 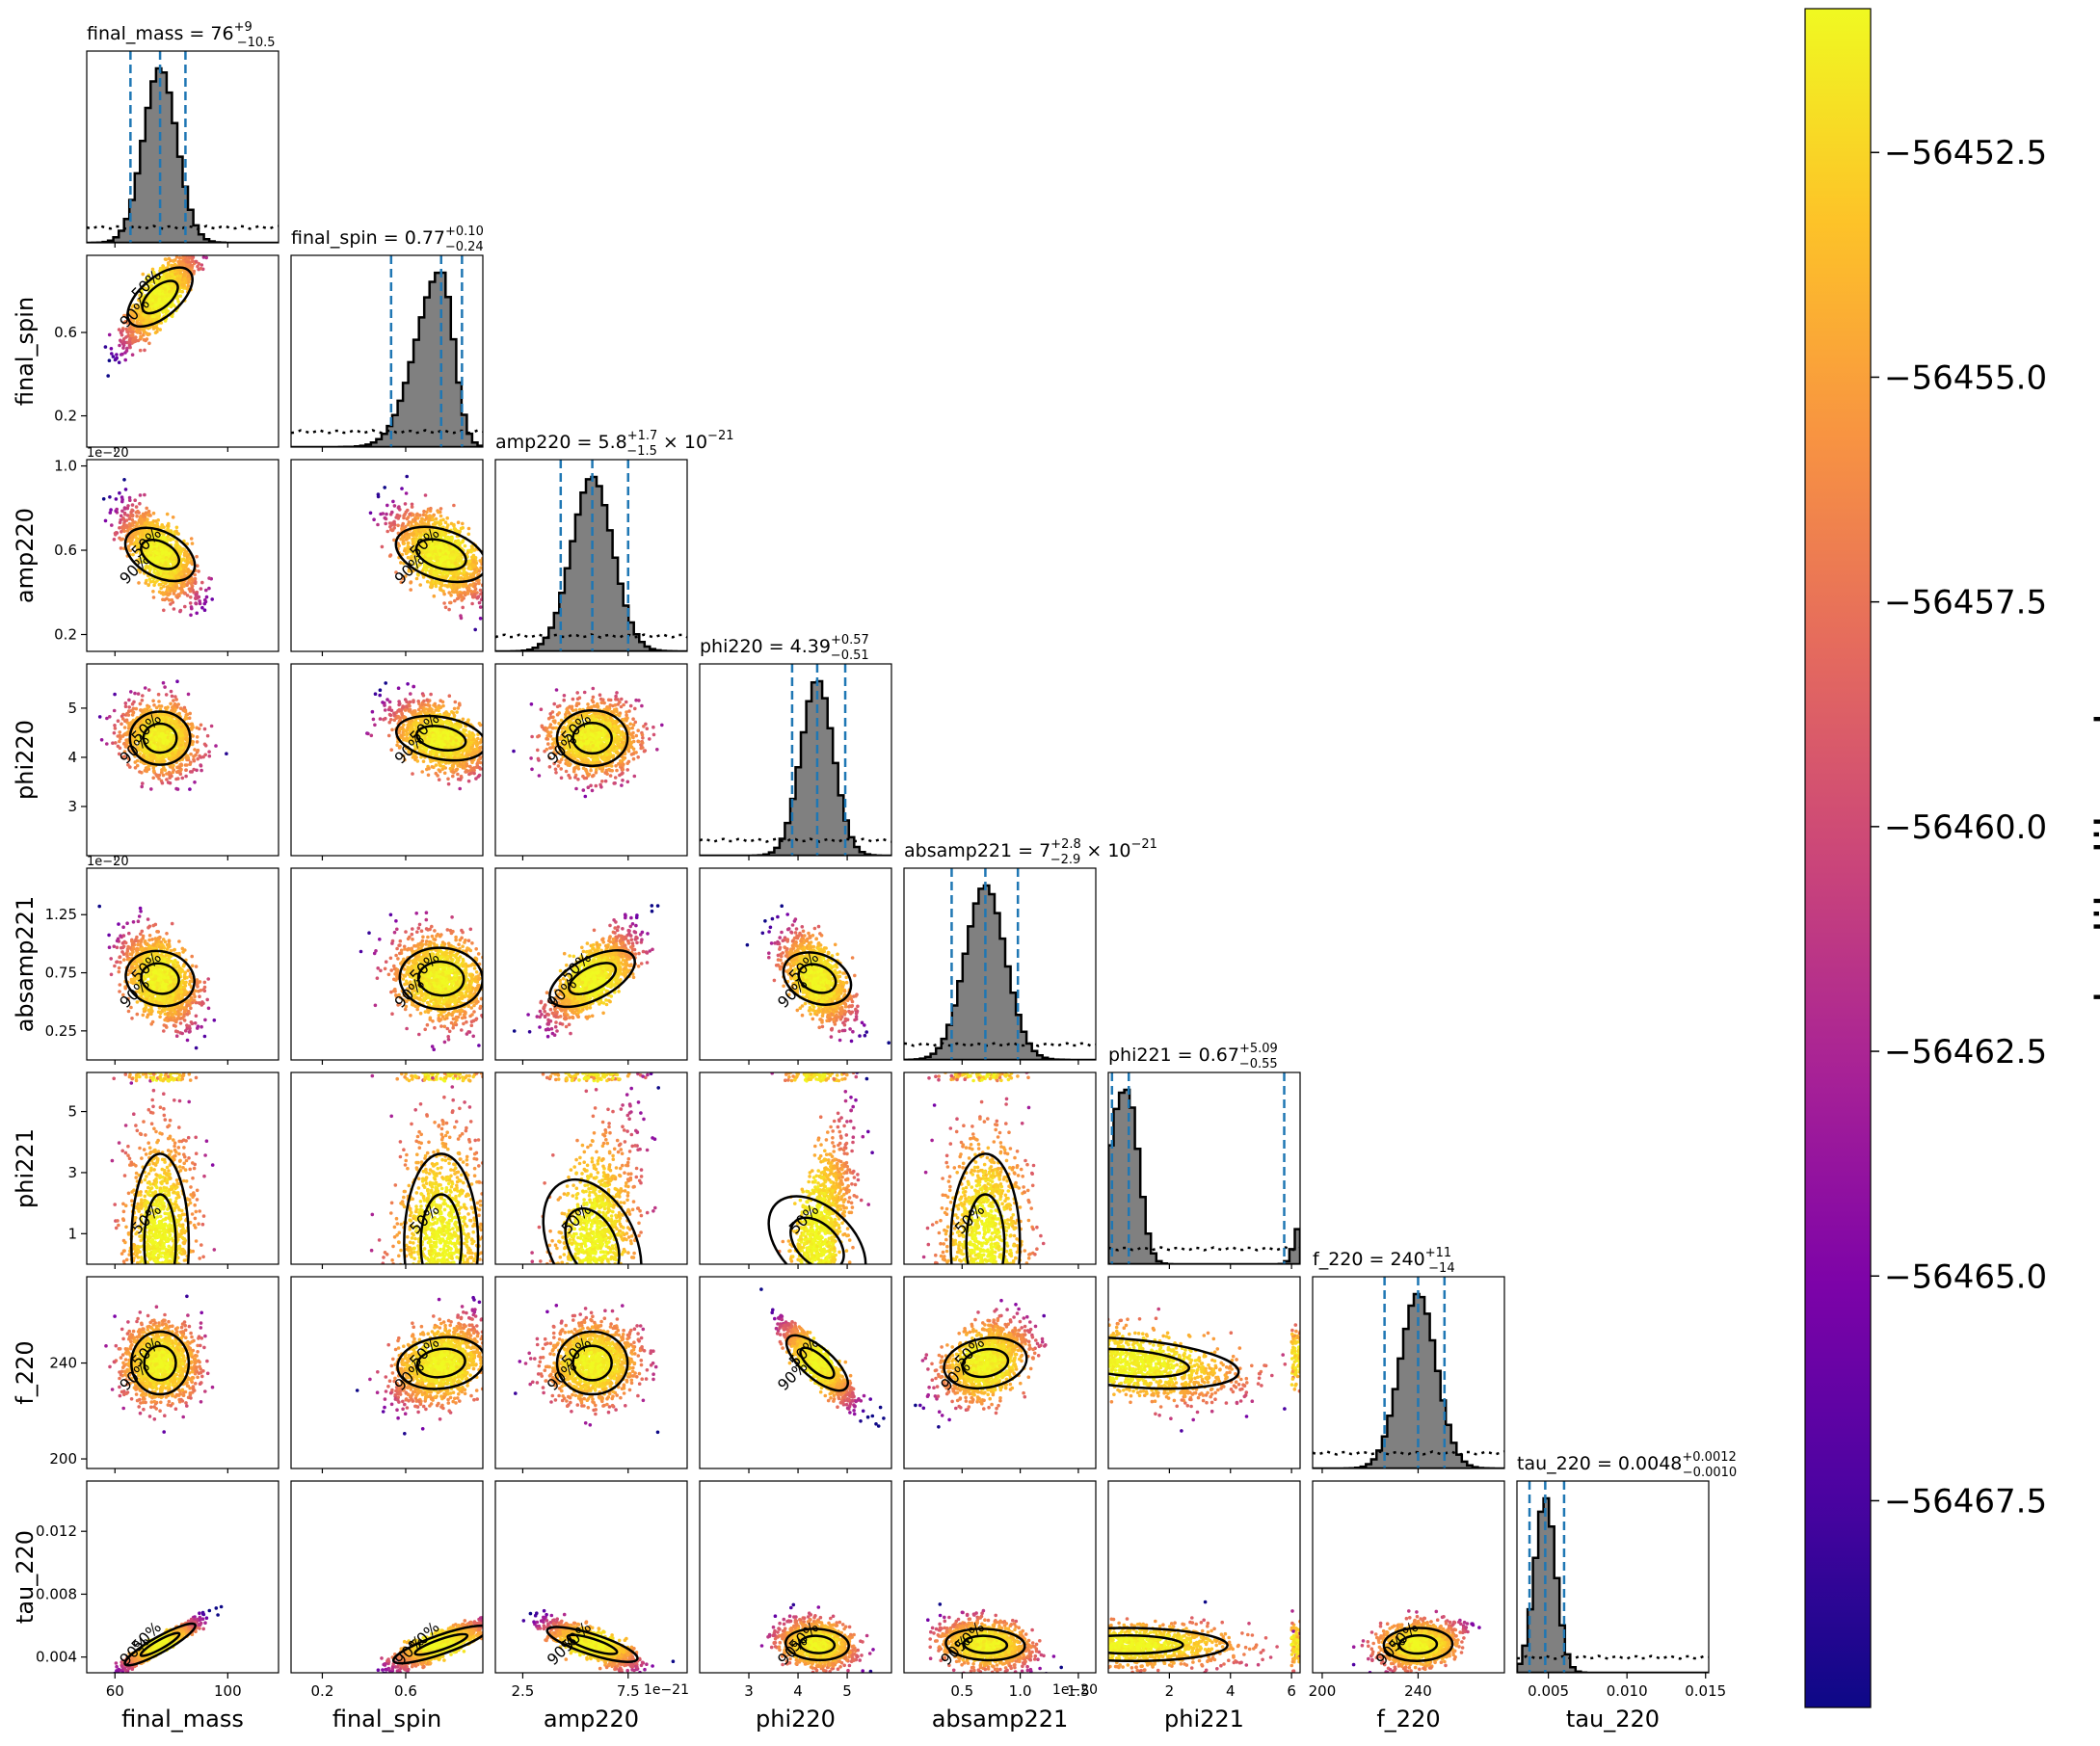 I want to click on y-tick-label: 1.0, so click(x=65, y=467).